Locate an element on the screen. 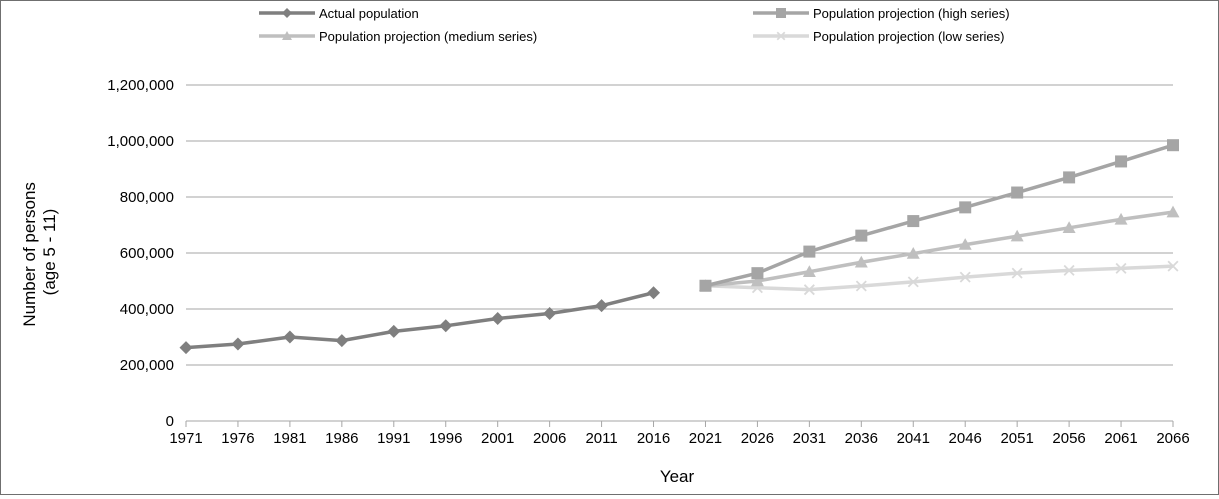 This screenshot has width=1219, height=499. series-diamond is located at coordinates (420, 320).